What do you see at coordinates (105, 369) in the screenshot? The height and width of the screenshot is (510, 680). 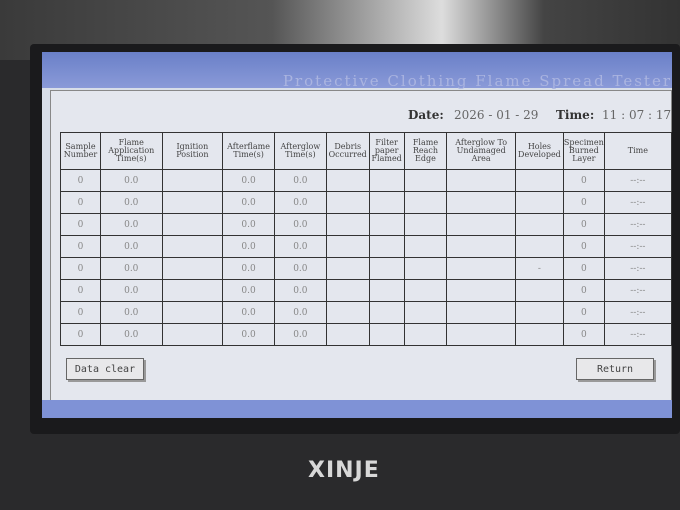 I see `data-clear-button: Data clear` at bounding box center [105, 369].